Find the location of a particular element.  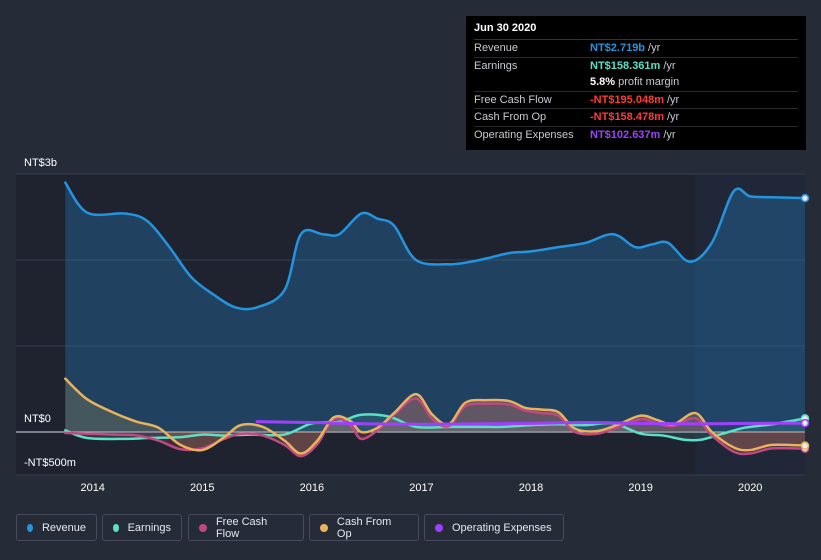

legend-item-earnings: Earnings is located at coordinates (142, 527).